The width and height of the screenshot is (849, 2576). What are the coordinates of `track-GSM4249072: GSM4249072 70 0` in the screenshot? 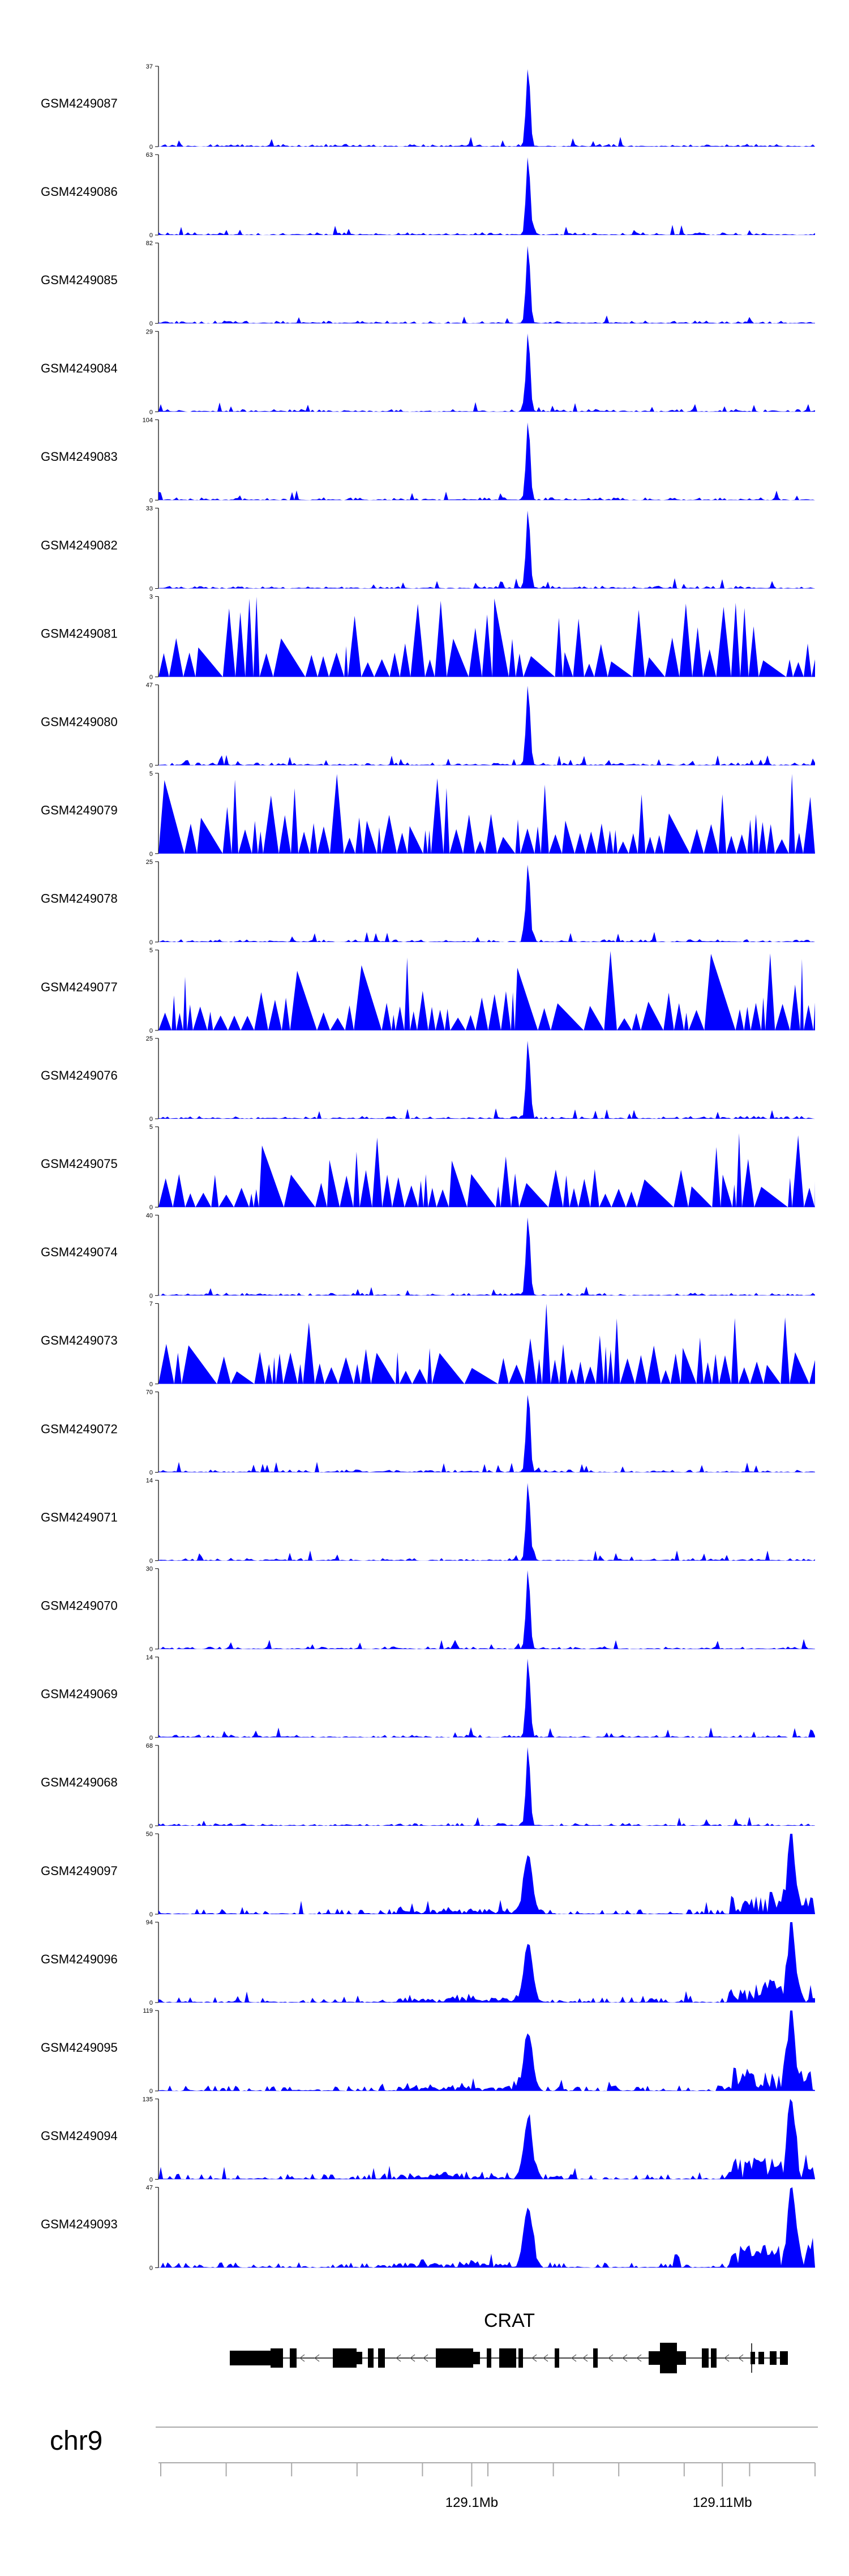 It's located at (428, 1433).